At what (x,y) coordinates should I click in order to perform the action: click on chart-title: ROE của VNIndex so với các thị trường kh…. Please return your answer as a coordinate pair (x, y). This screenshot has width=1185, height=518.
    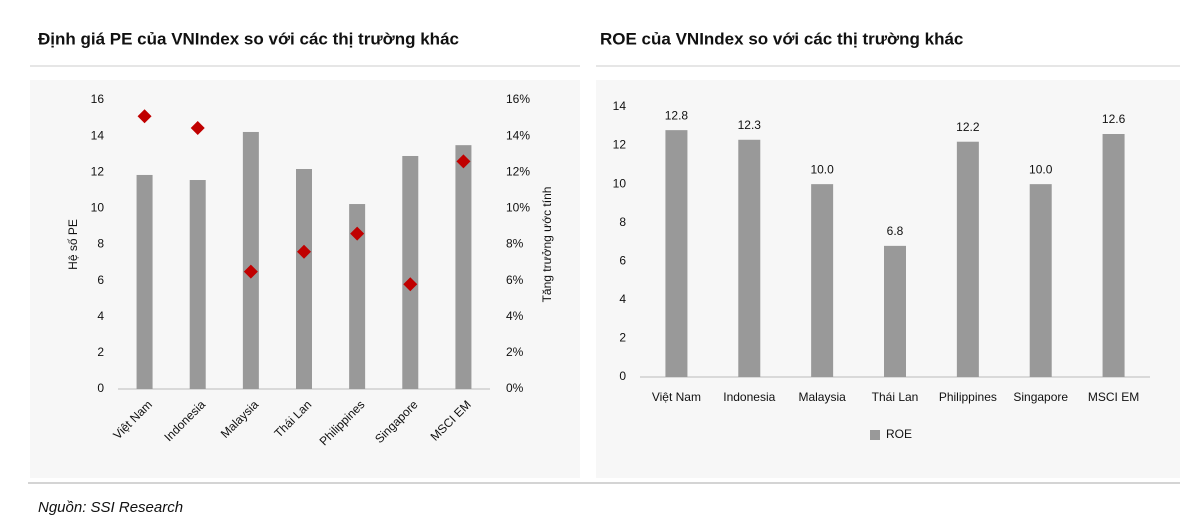
    Looking at the image, I should click on (781, 38).